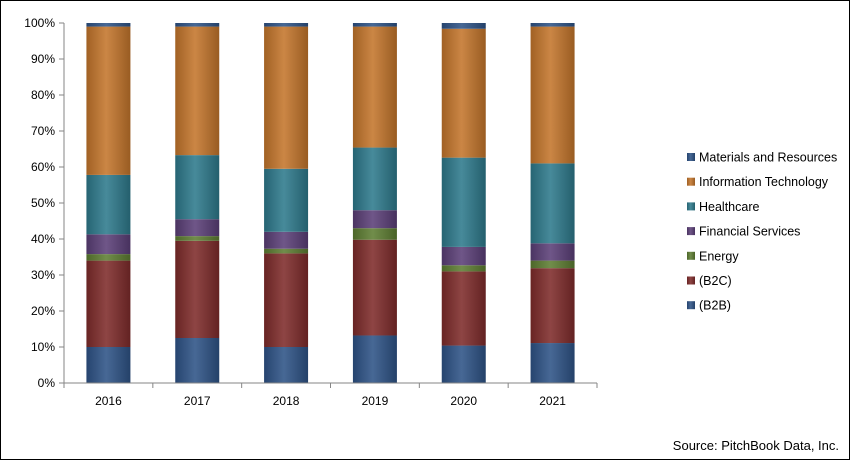 This screenshot has height=460, width=850. I want to click on x-tick-label: 2016, so click(108, 401).